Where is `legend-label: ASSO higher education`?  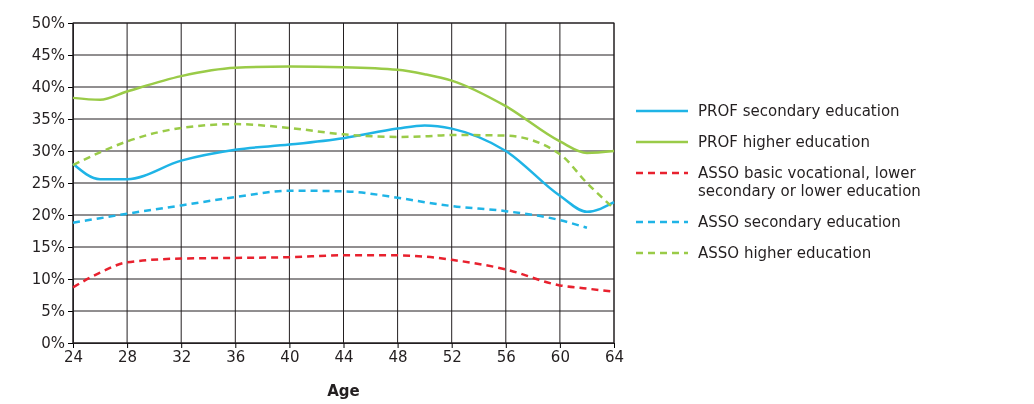 legend-label: ASSO higher education is located at coordinates (785, 253).